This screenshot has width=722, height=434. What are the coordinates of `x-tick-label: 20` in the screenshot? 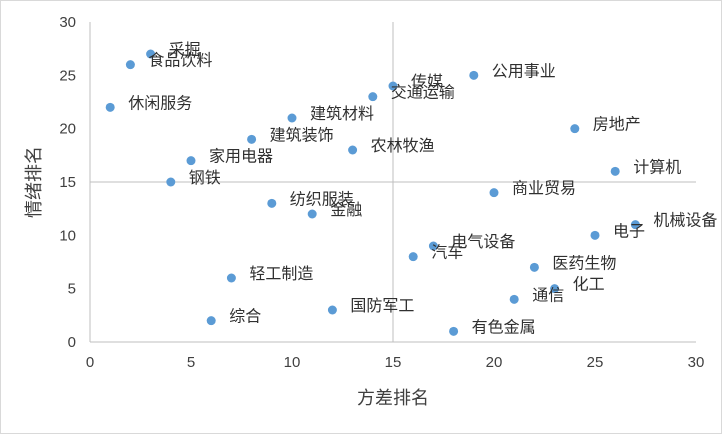 It's located at (494, 362).